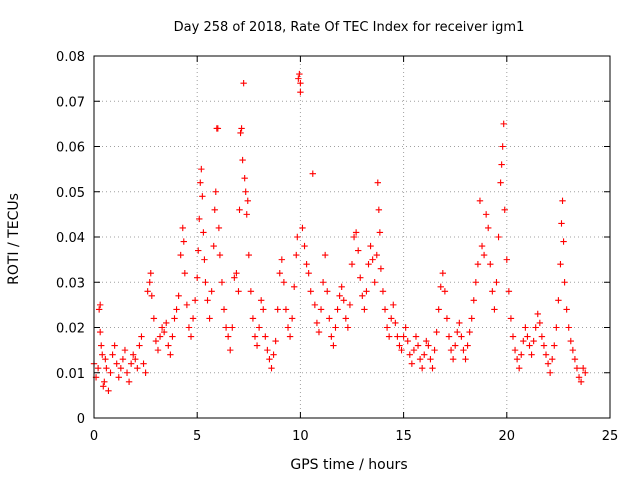 This screenshot has height=480, width=640. Describe the element at coordinates (70, 193) in the screenshot. I see `y-tick-label: 0.05` at that location.